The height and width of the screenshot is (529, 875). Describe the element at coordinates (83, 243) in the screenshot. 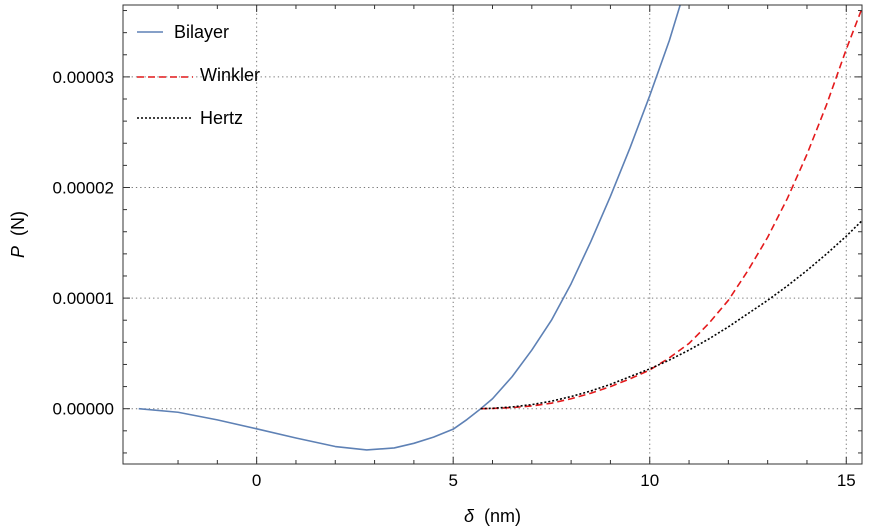

I see `y-tick-labels: 0.00000 0.00001 0.00002 0.00003` at that location.